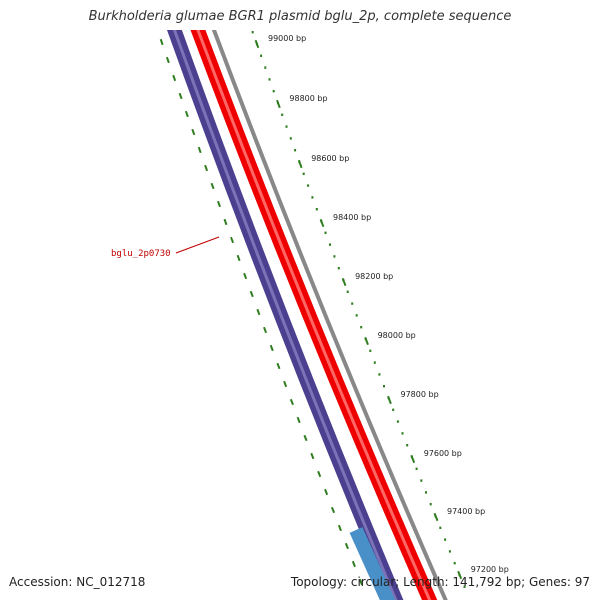 Image resolution: width=600 pixels, height=600 pixels. Describe the element at coordinates (330, 158) in the screenshot. I see `scale-tick-label: 98600 bp` at that location.